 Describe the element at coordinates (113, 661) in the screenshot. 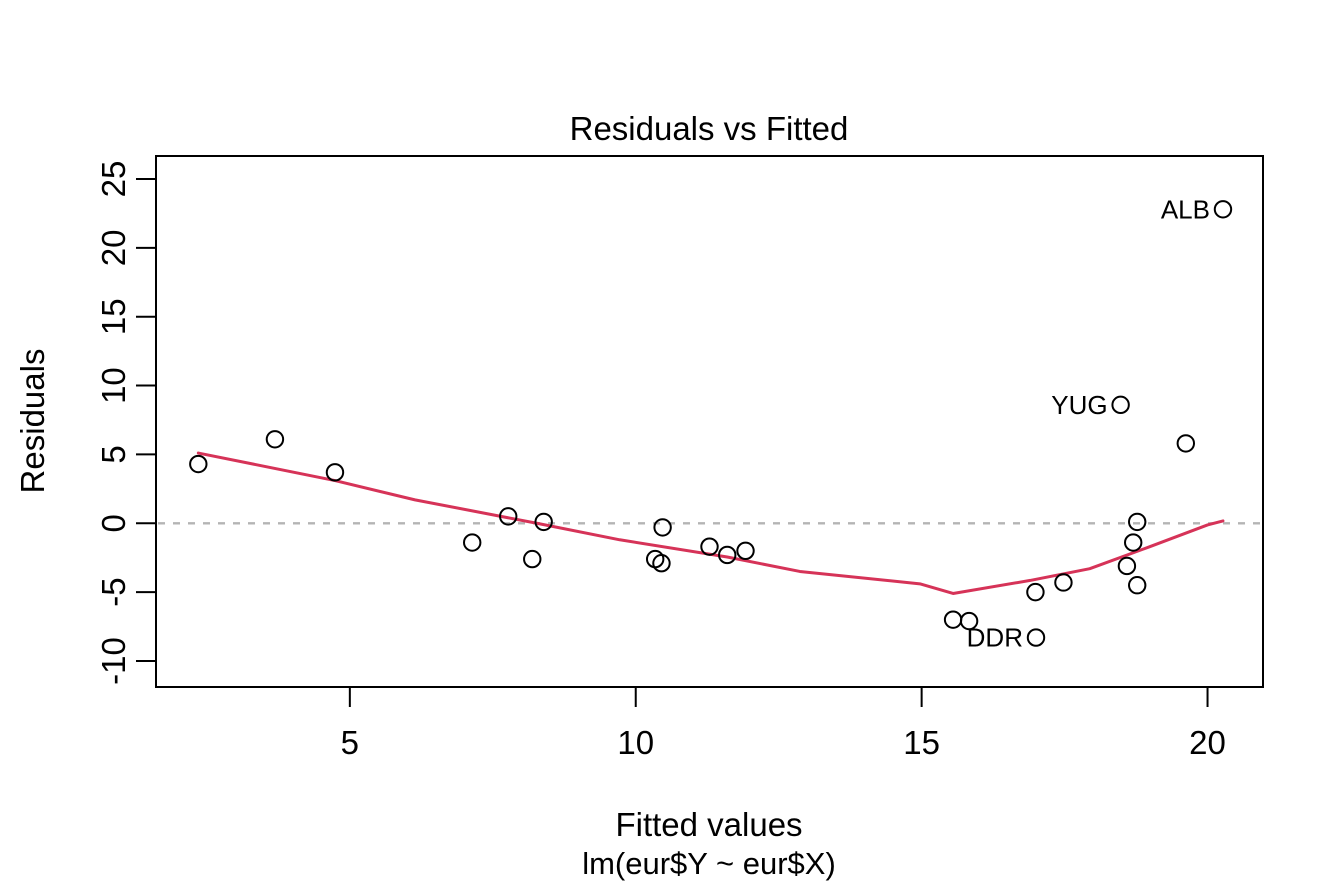

I see `y-tick-label: -10` at that location.